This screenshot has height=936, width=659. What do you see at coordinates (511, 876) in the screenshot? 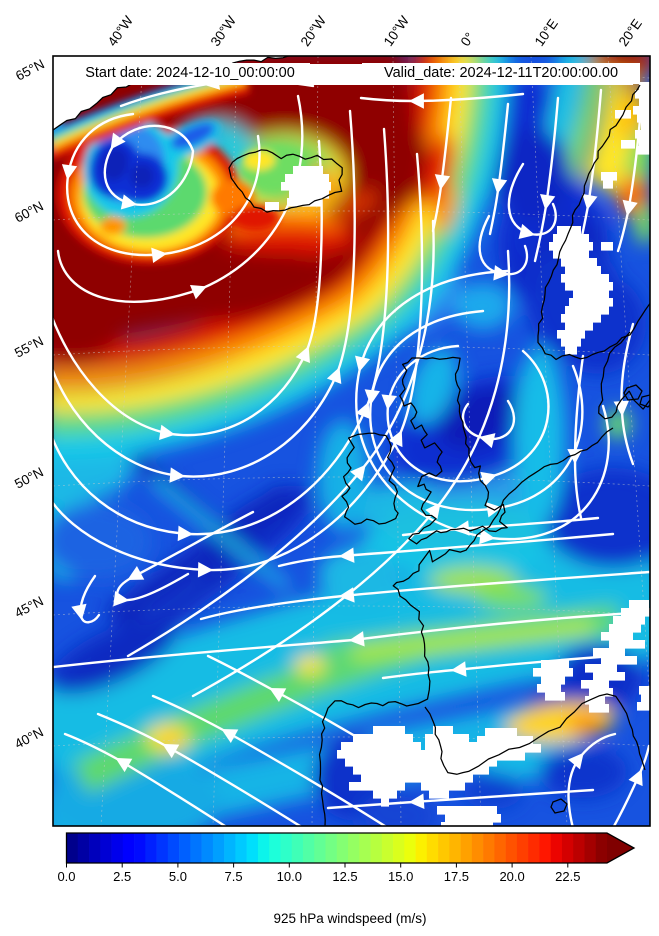
I see `svg-text: 20.0` at bounding box center [511, 876].